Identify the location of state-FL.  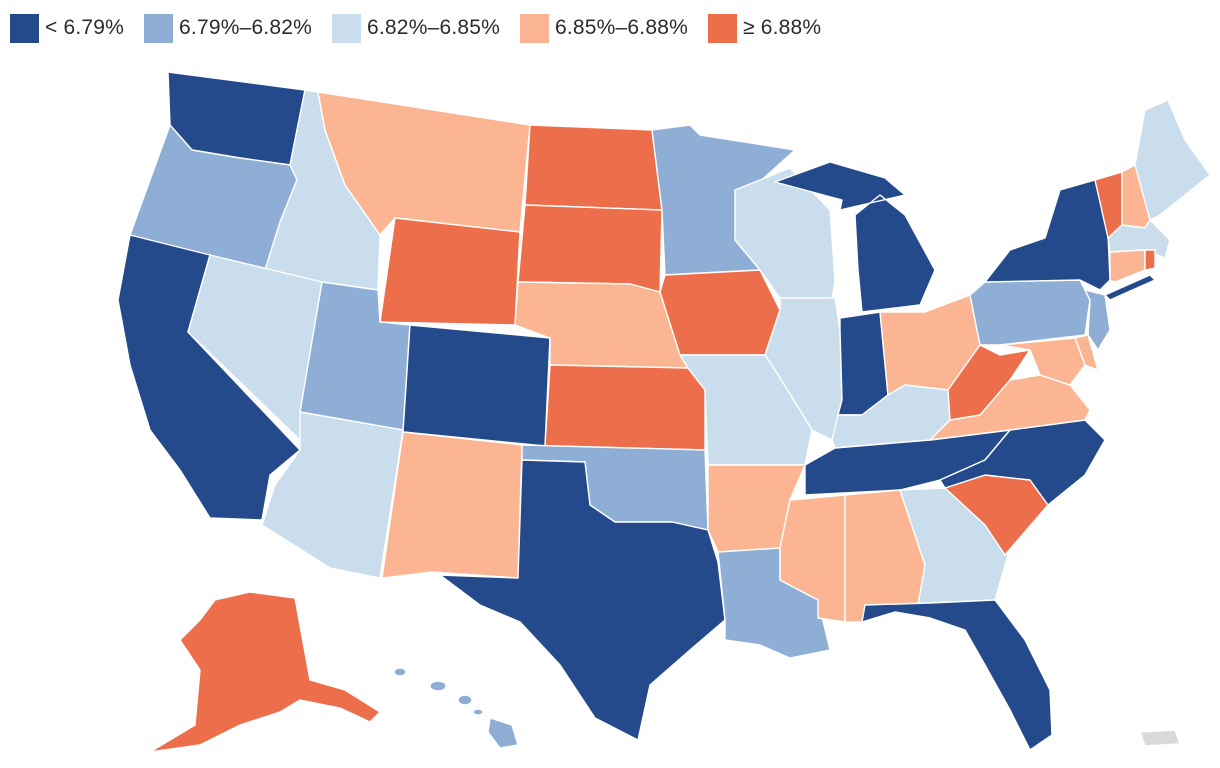
(957, 675).